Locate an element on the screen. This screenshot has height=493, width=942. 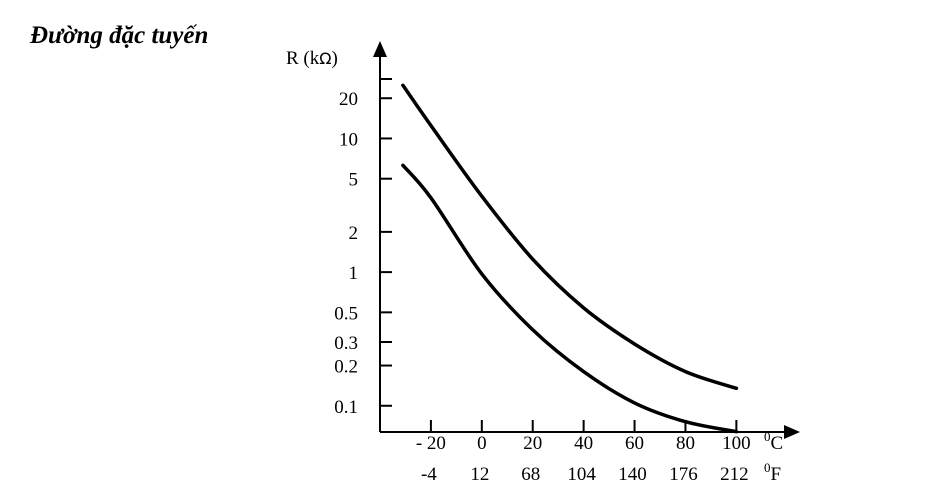
x-tick-label-celsius: 80 is located at coordinates (685, 443).